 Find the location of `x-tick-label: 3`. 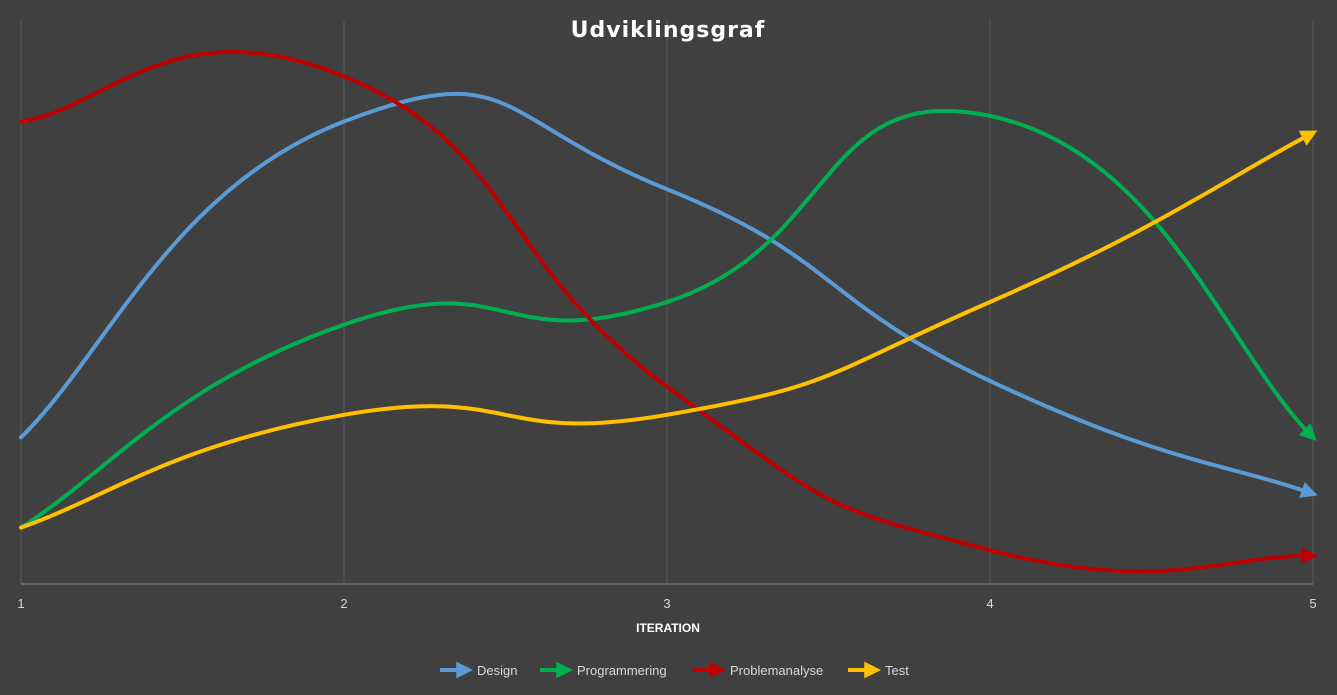

x-tick-label: 3 is located at coordinates (666, 603).